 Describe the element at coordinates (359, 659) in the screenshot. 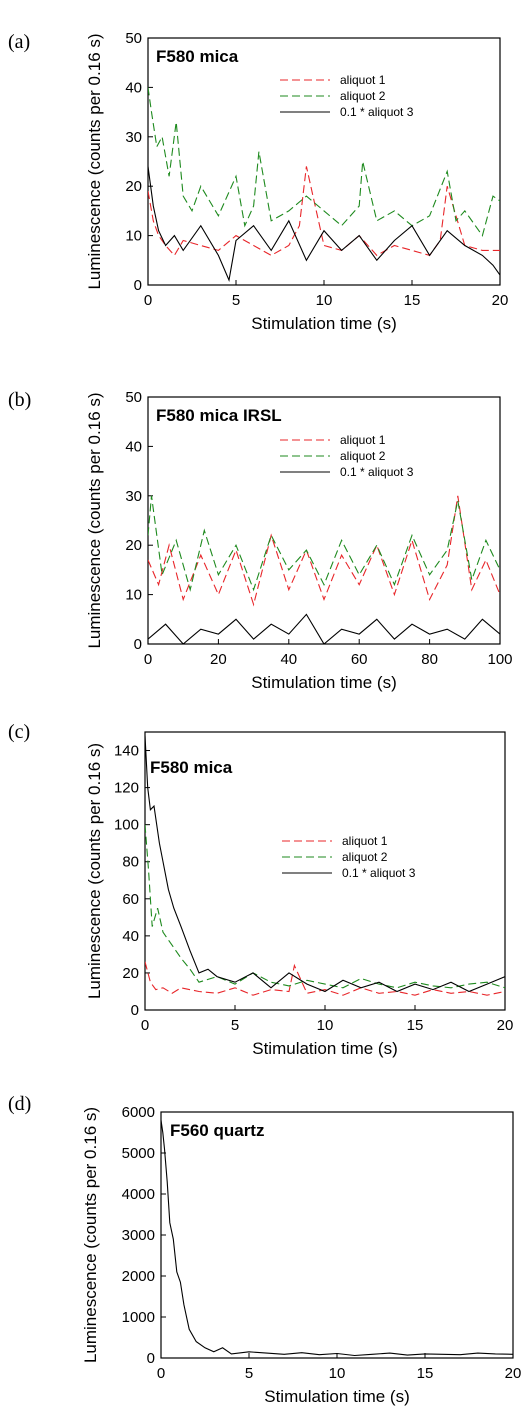

I see `x-tick-label: 60` at that location.